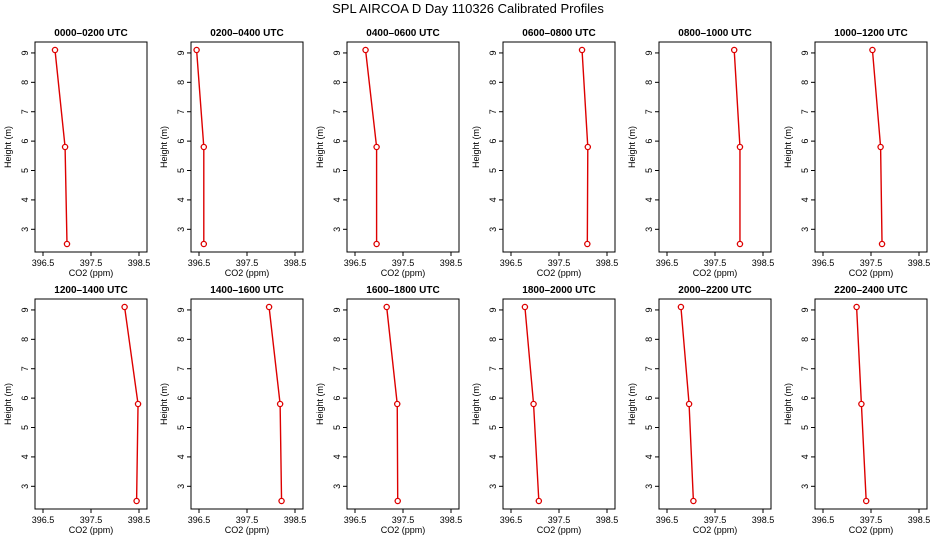  I want to click on panel-title: 0000–0200 UTC, so click(90, 33).